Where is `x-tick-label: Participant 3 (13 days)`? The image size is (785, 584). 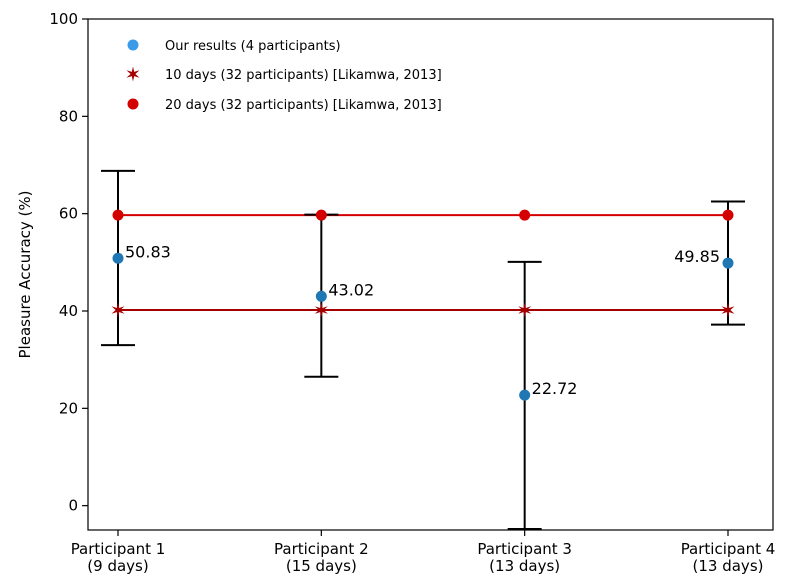
x-tick-label: Participant 3 (13 days) is located at coordinates (524, 557).